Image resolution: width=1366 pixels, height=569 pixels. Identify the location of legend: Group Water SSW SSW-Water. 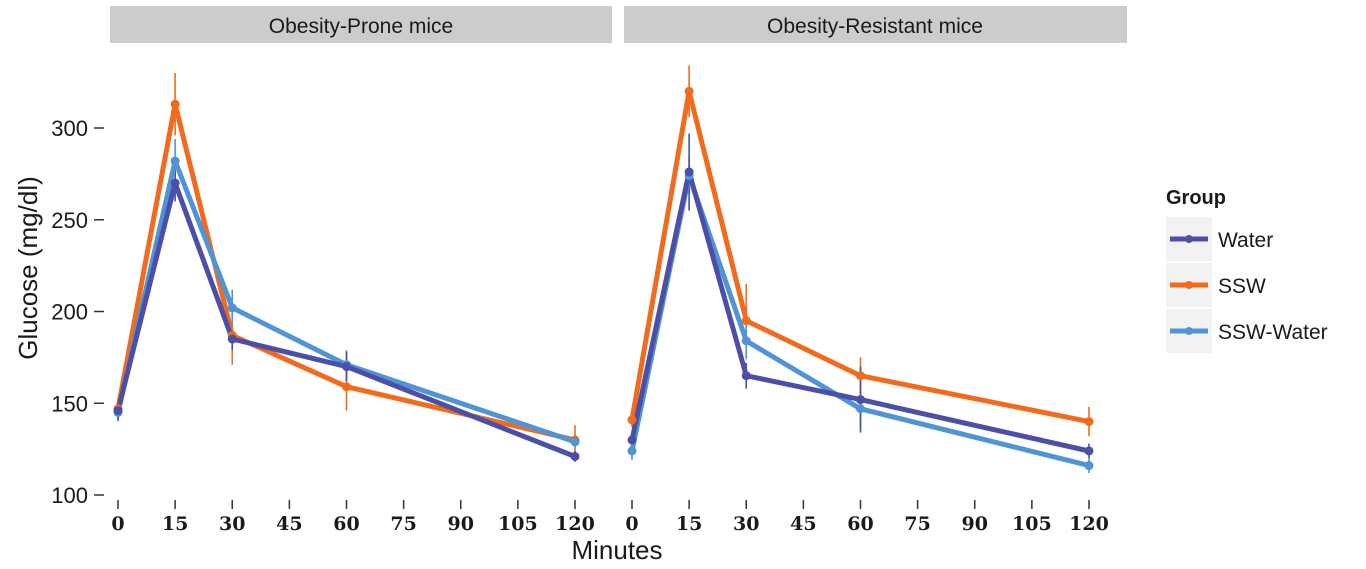
(1247, 270).